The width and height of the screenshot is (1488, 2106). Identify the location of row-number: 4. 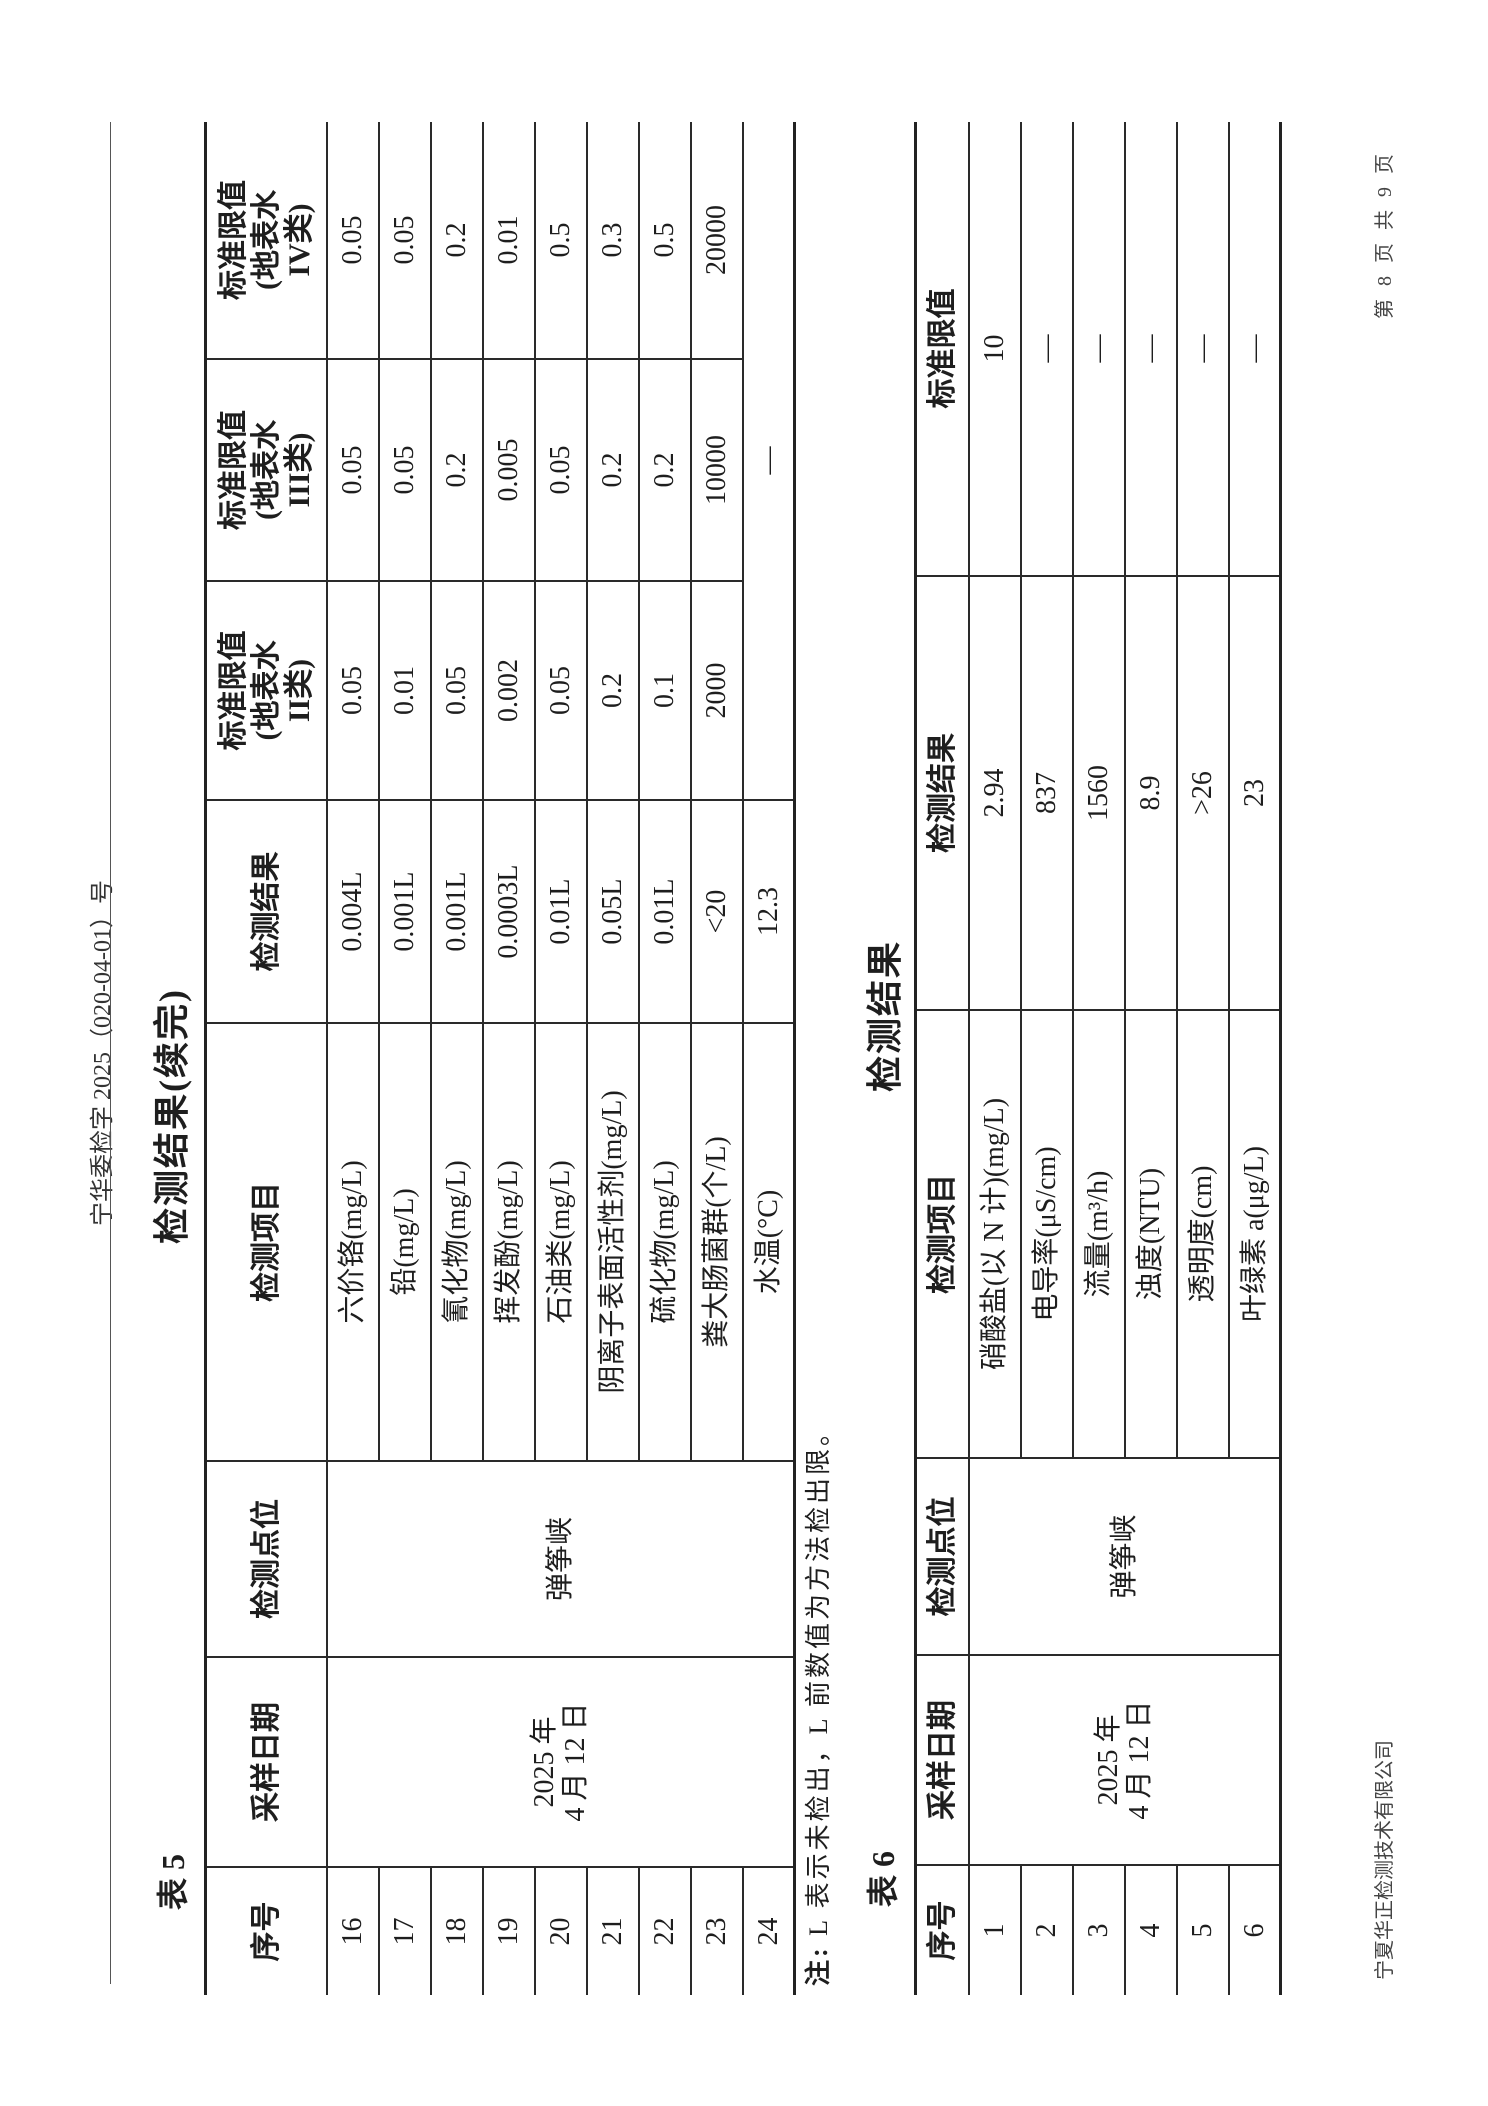
(1150, 1930).